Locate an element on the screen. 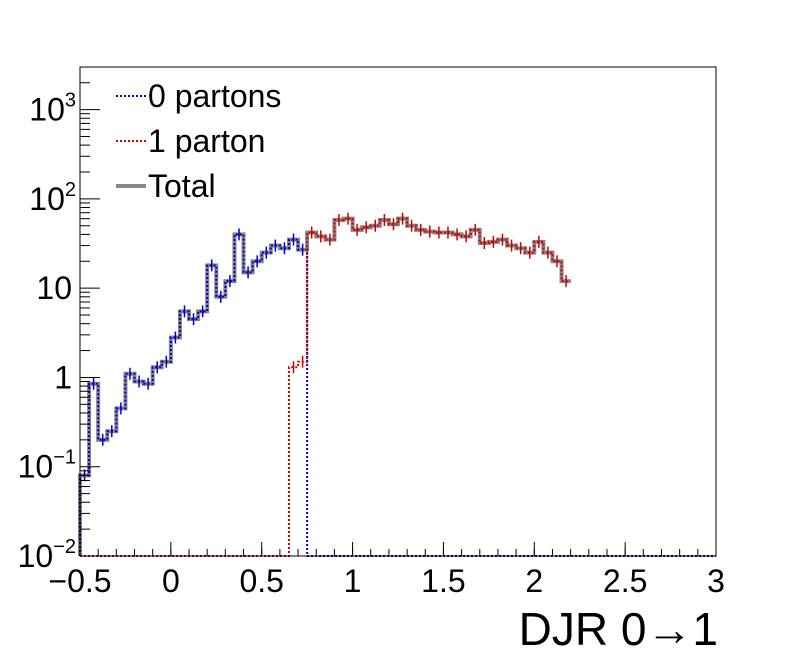 Image resolution: width=796 pixels, height=672 pixels. legend-label: 0 partons is located at coordinates (214, 96).